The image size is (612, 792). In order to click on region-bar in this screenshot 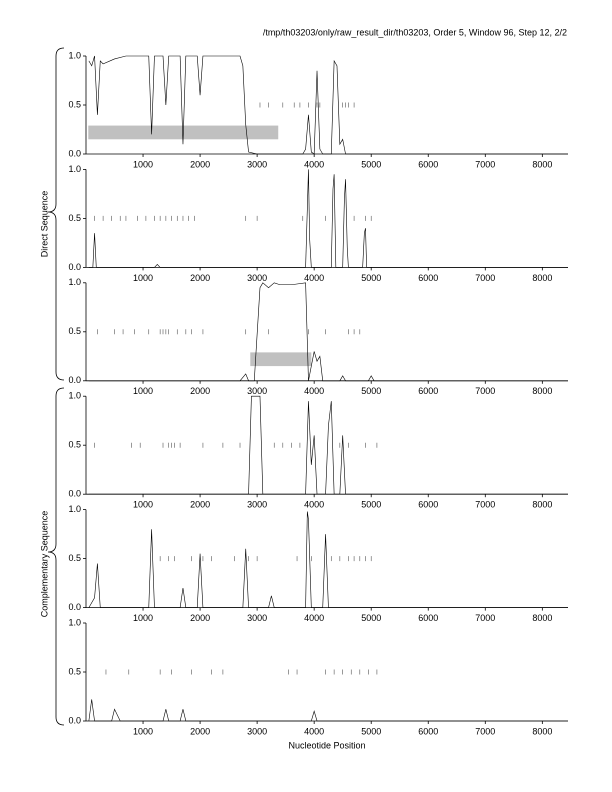, I will do `click(281, 359)`.